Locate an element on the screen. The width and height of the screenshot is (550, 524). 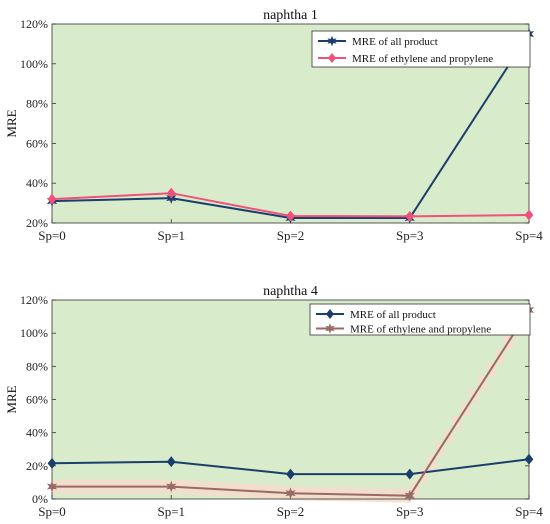
chart-title: naphtha 4 is located at coordinates (290, 291).